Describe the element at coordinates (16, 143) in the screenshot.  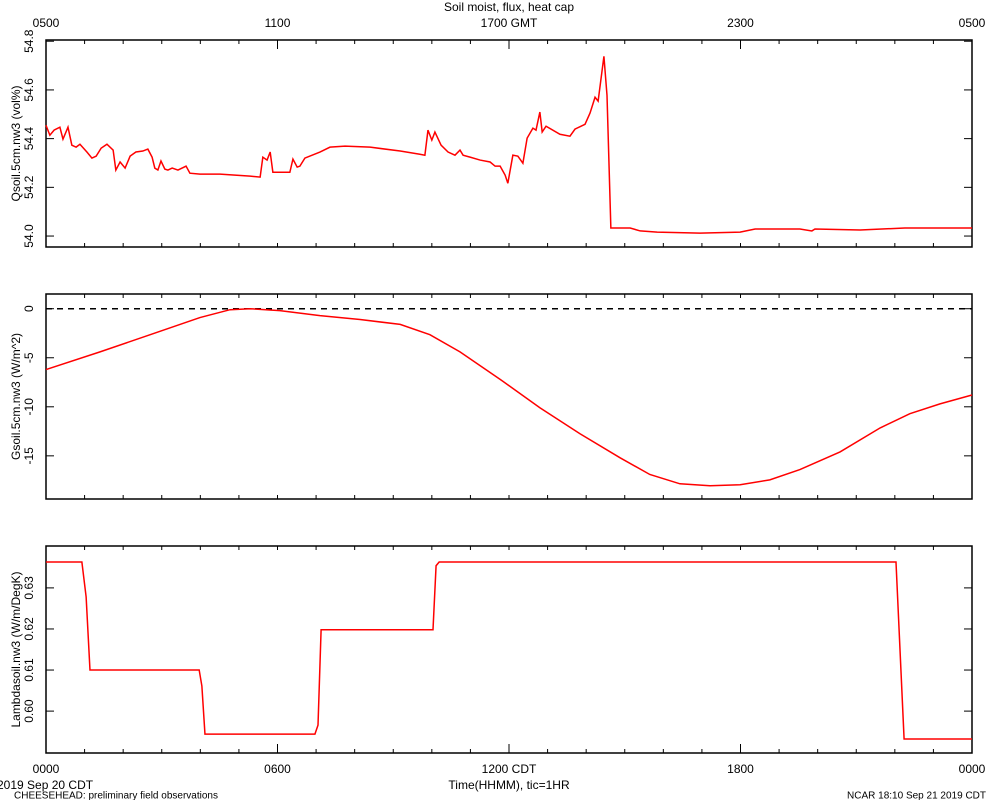
I see `y-axis-label: Qsoil.5cm.nw3 (vol%)` at that location.